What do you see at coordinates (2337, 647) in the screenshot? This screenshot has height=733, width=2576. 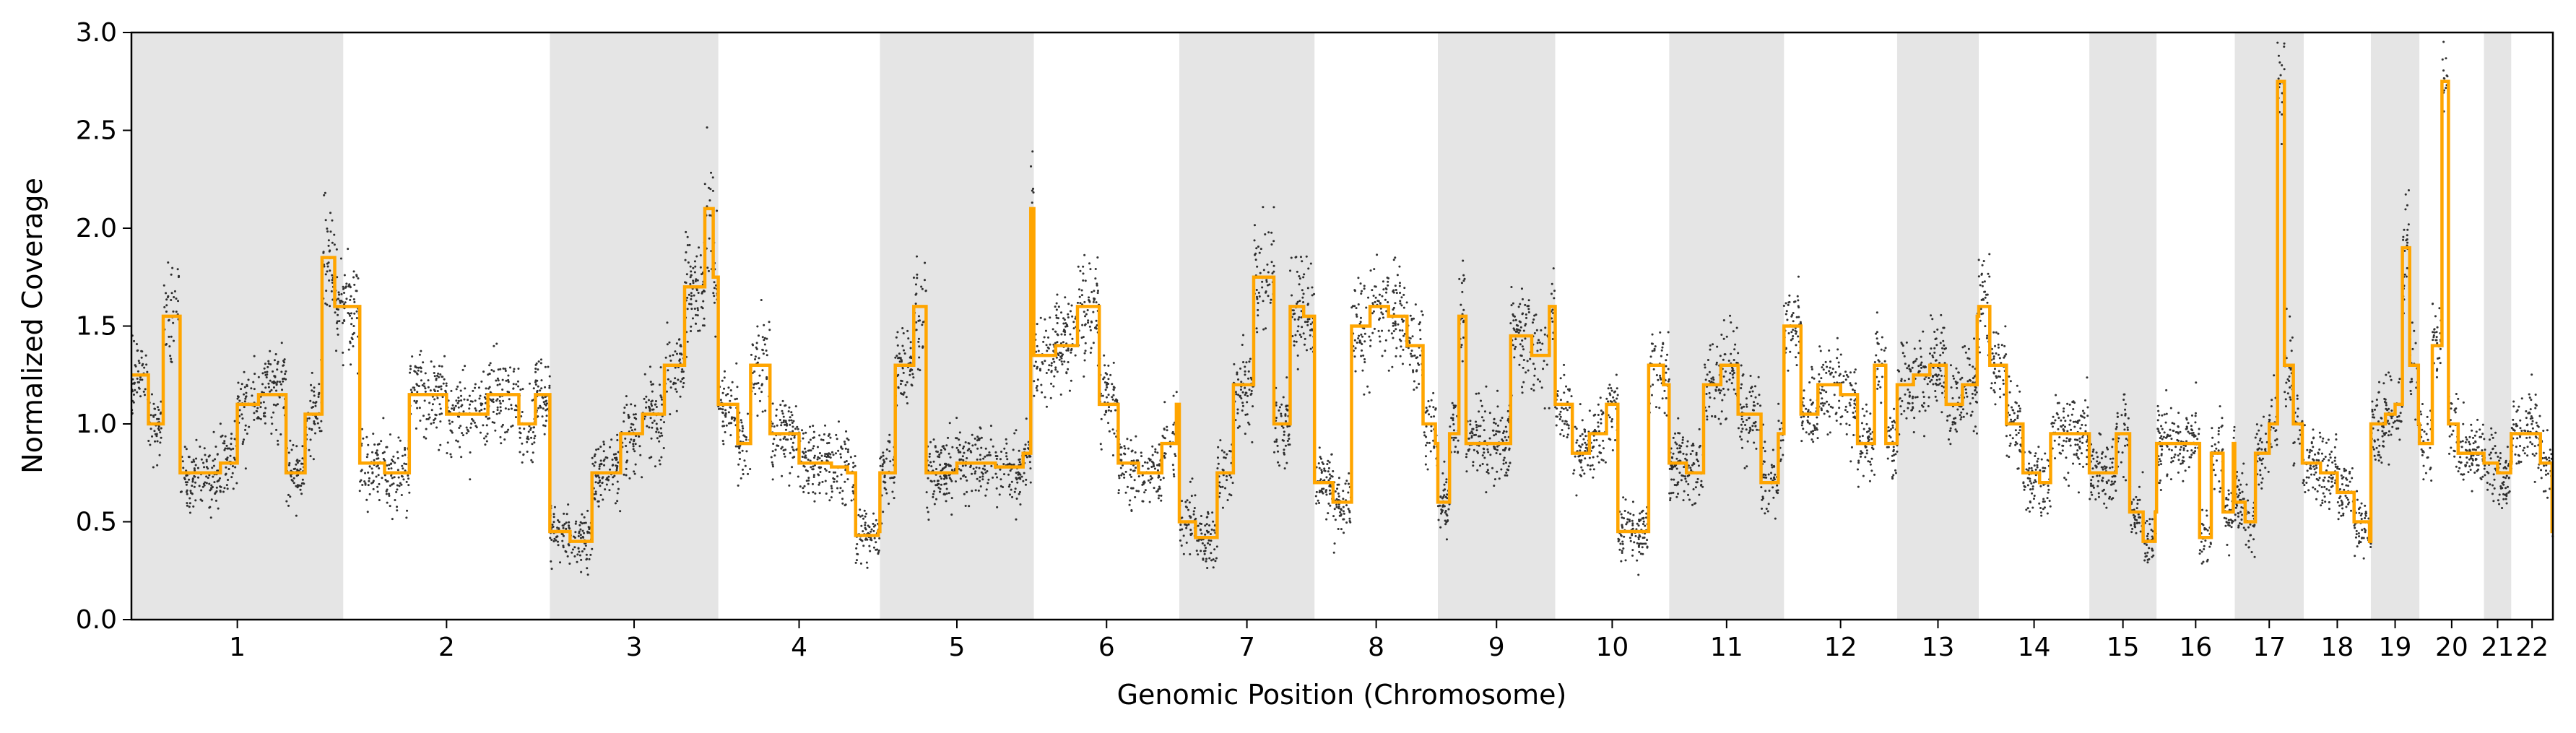 I see `x-tick-label-18: 18` at bounding box center [2337, 647].